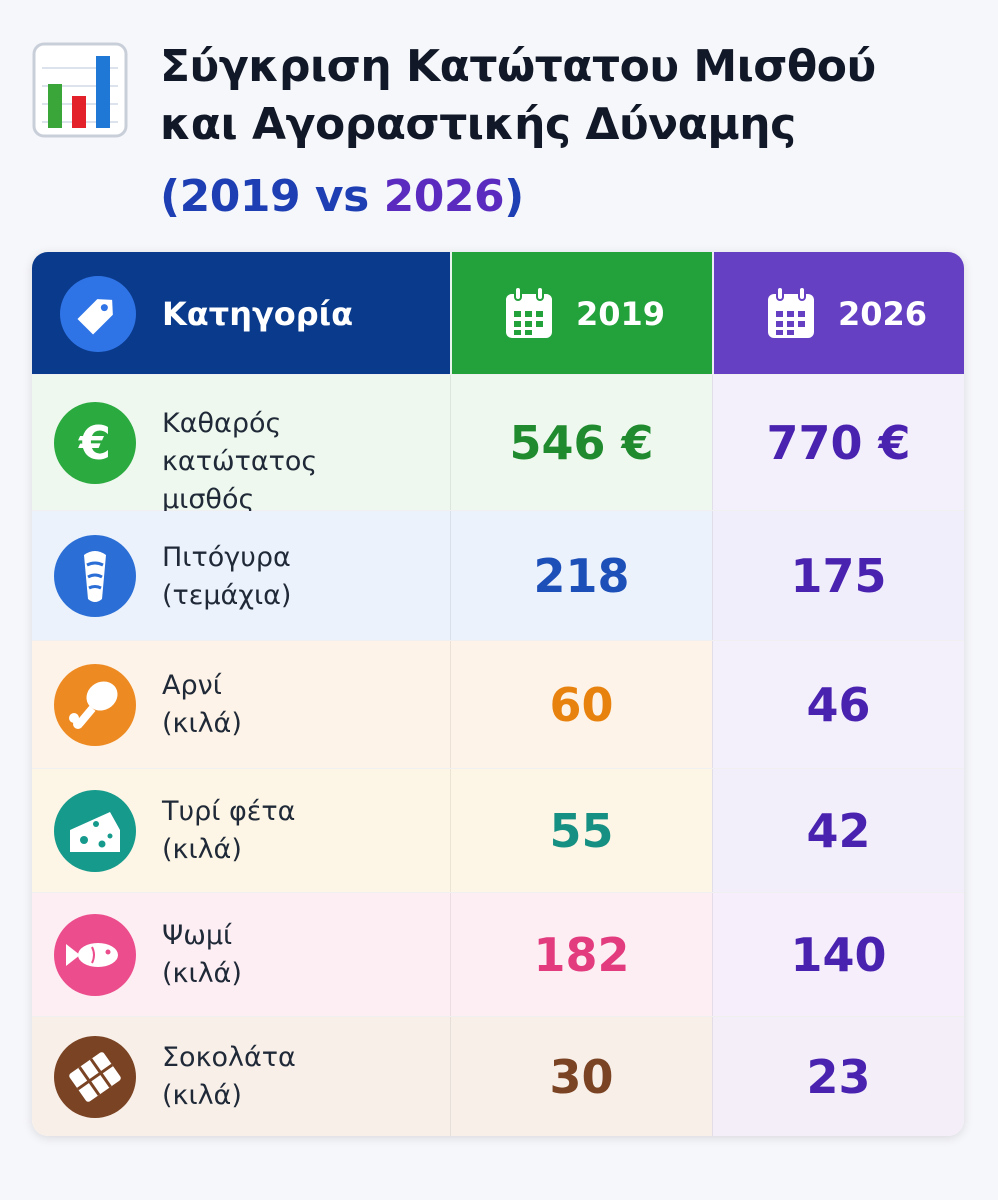 The height and width of the screenshot is (1200, 998). I want to click on table-row: Πιτόγυρα (τεμάχια) 218 175, so click(498, 575).